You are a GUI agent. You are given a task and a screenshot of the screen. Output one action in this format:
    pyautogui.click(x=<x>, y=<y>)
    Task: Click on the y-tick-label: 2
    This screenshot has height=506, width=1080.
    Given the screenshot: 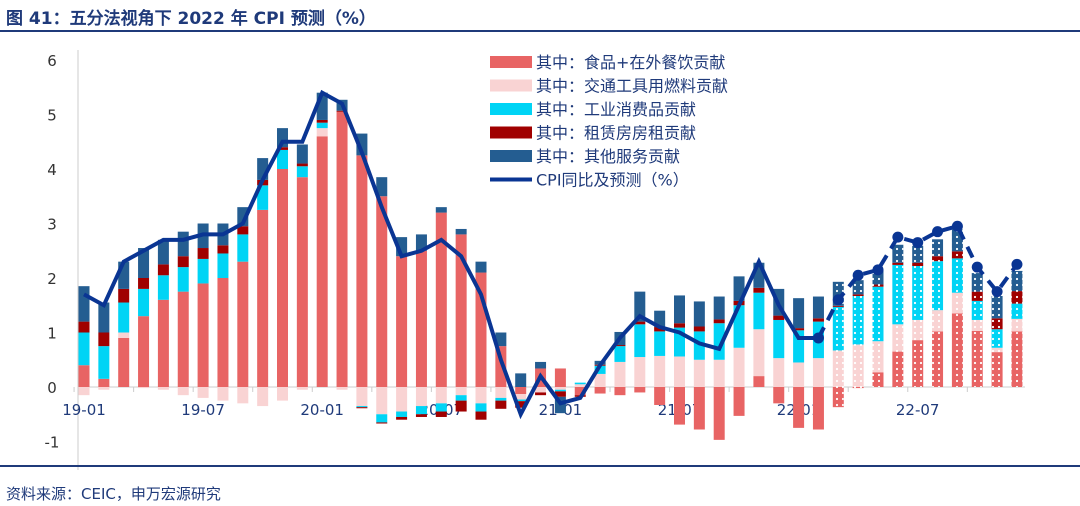 What is the action you would take?
    pyautogui.click(x=52, y=279)
    